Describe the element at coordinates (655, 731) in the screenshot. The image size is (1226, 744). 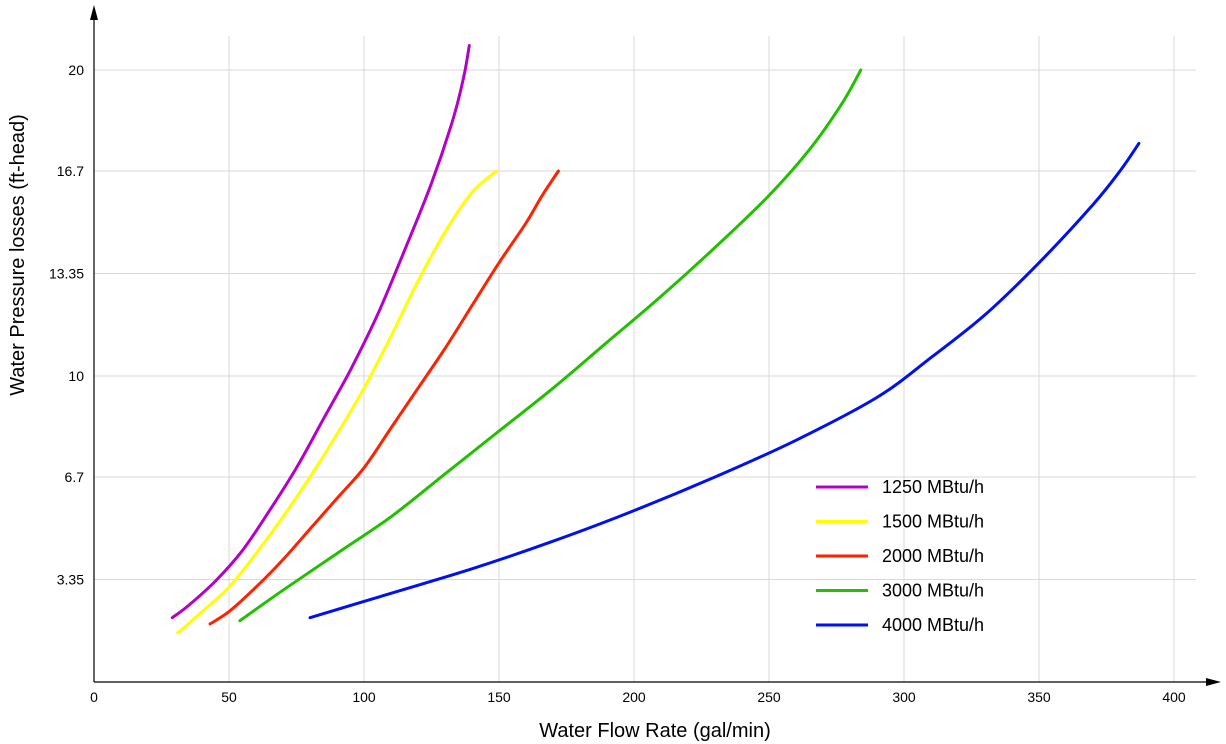
I see `x-axis-title: Water Flow Rate (gal/min)` at that location.